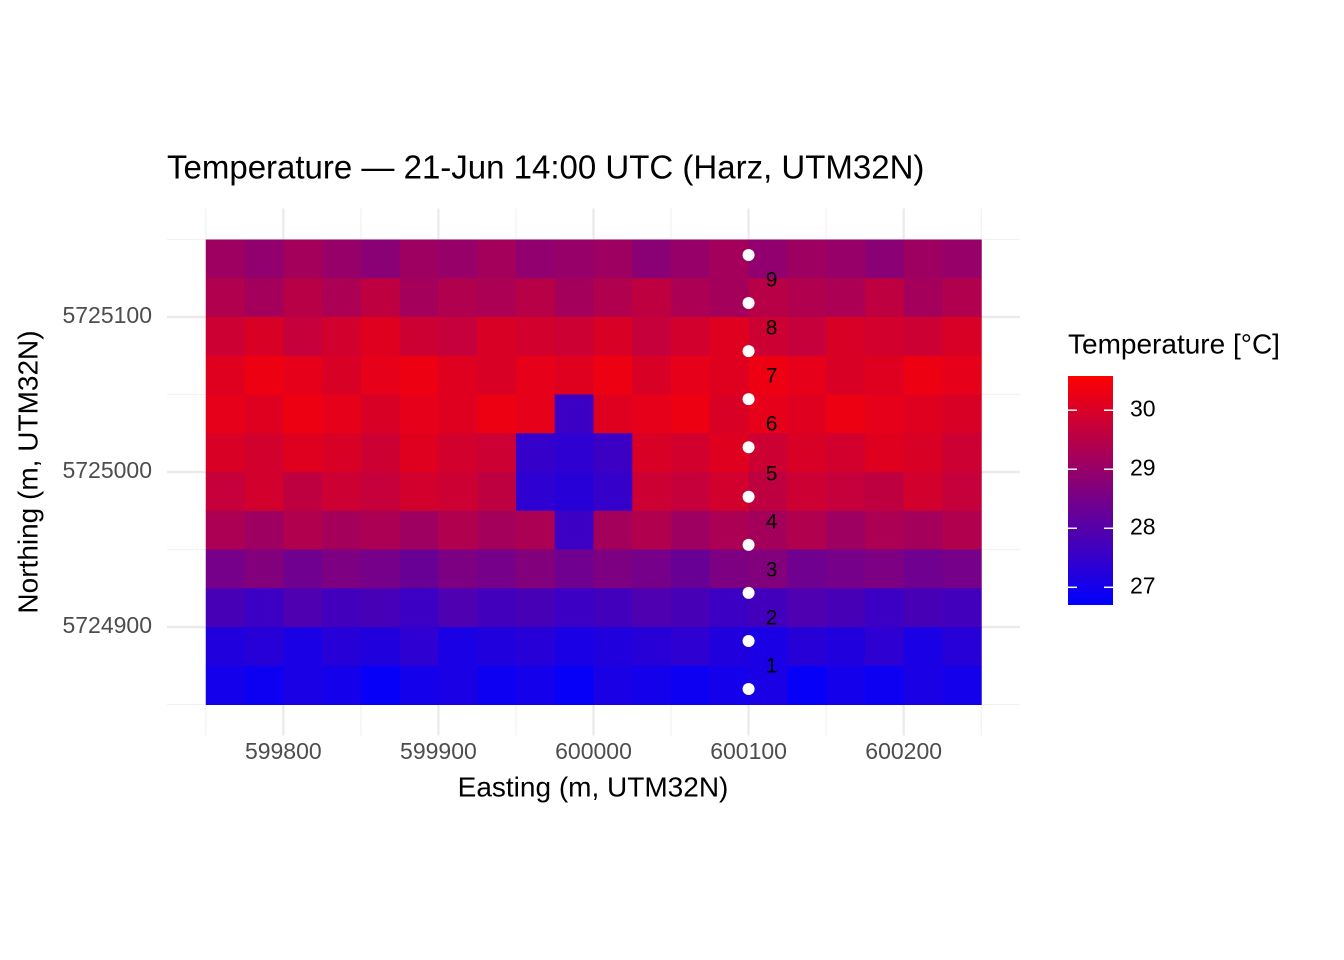 The height and width of the screenshot is (960, 1344). Describe the element at coordinates (283, 751) in the screenshot. I see `x-tick-label: 599800` at that location.